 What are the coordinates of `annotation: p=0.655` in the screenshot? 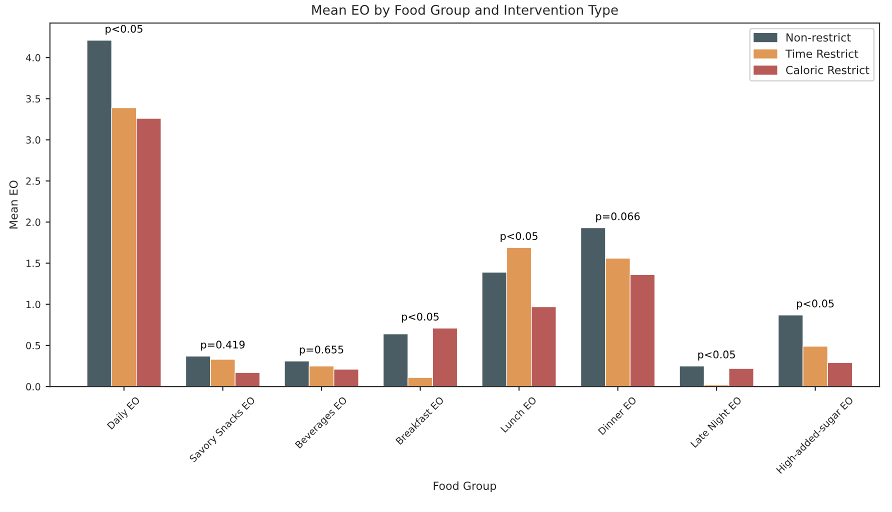 It's located at (322, 351).